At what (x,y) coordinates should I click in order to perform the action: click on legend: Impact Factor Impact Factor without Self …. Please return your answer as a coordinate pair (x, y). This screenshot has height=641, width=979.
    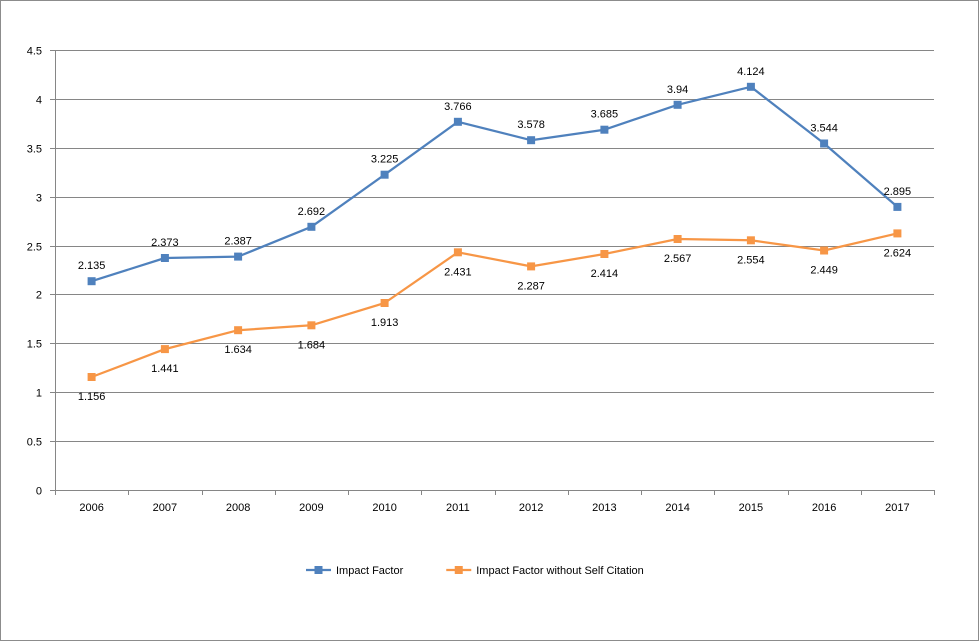
    Looking at the image, I should click on (475, 571).